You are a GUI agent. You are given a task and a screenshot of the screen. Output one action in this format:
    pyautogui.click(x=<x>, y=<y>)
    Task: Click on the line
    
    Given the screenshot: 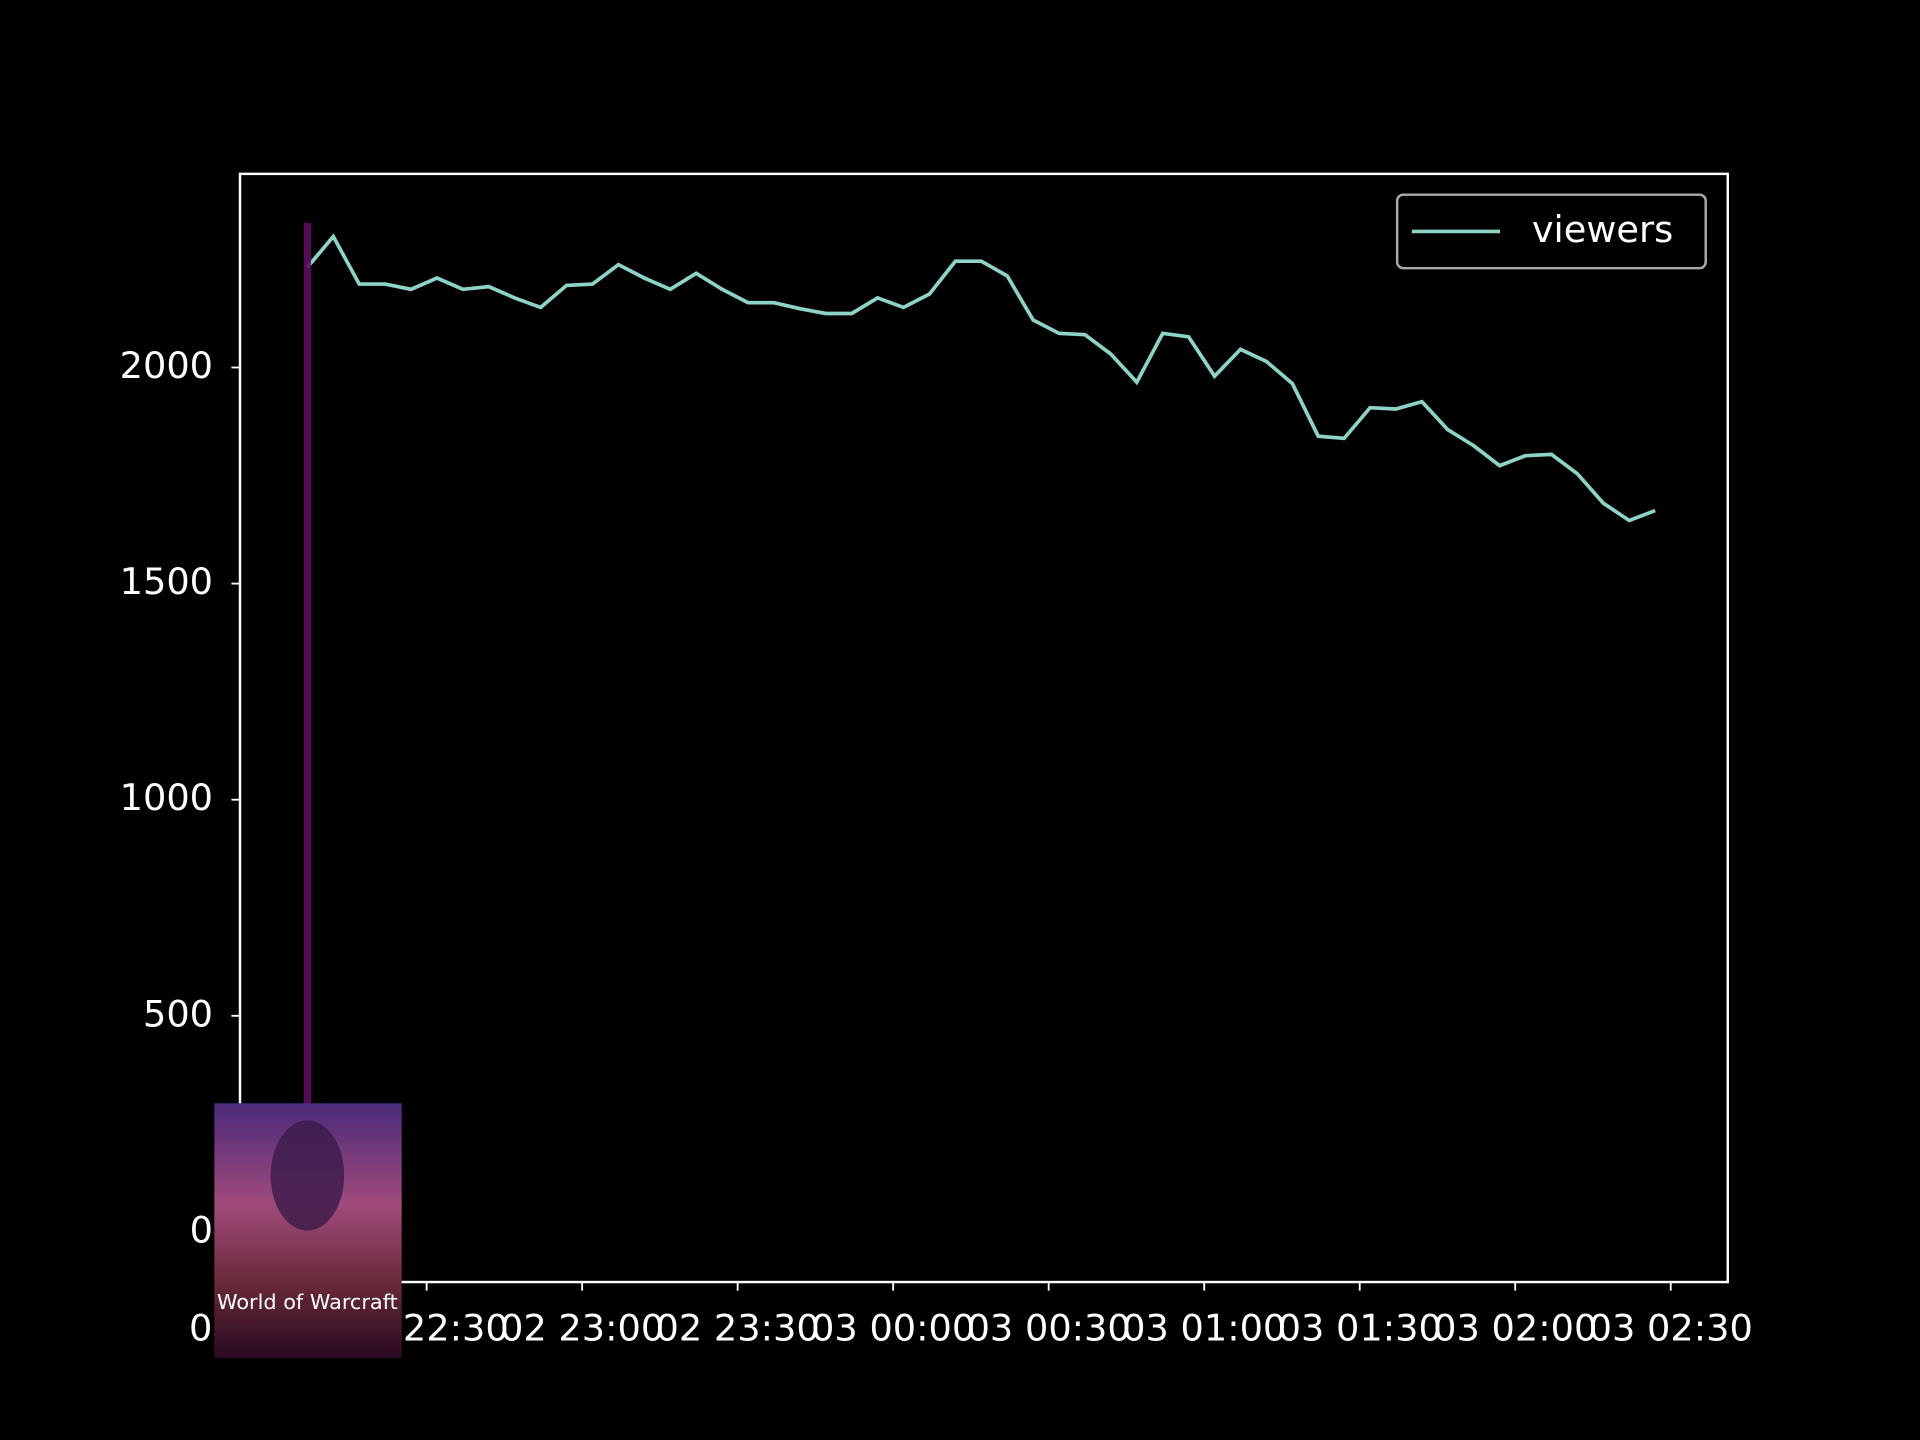 What is the action you would take?
    pyautogui.click(x=980, y=378)
    